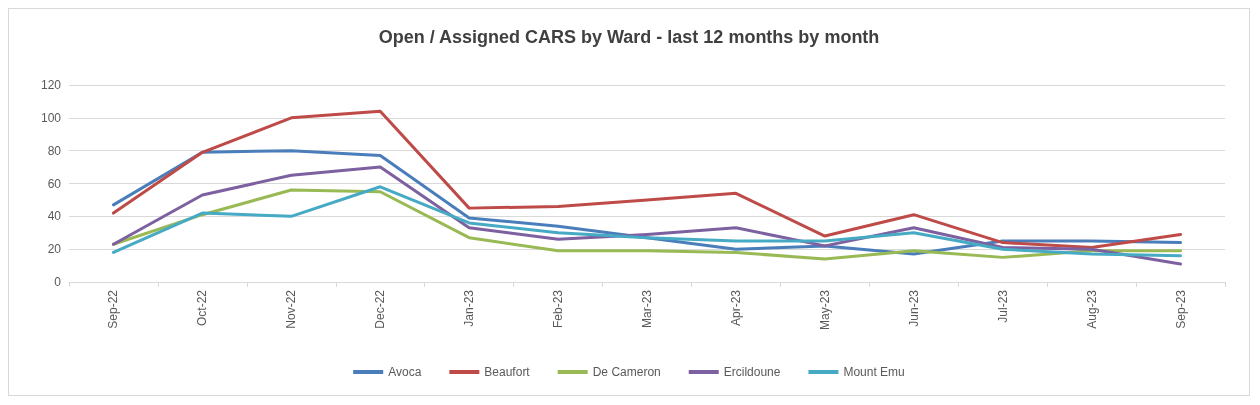 Image resolution: width=1260 pixels, height=405 pixels. Describe the element at coordinates (1180, 309) in the screenshot. I see `x-tick-label: Sep-23` at that location.